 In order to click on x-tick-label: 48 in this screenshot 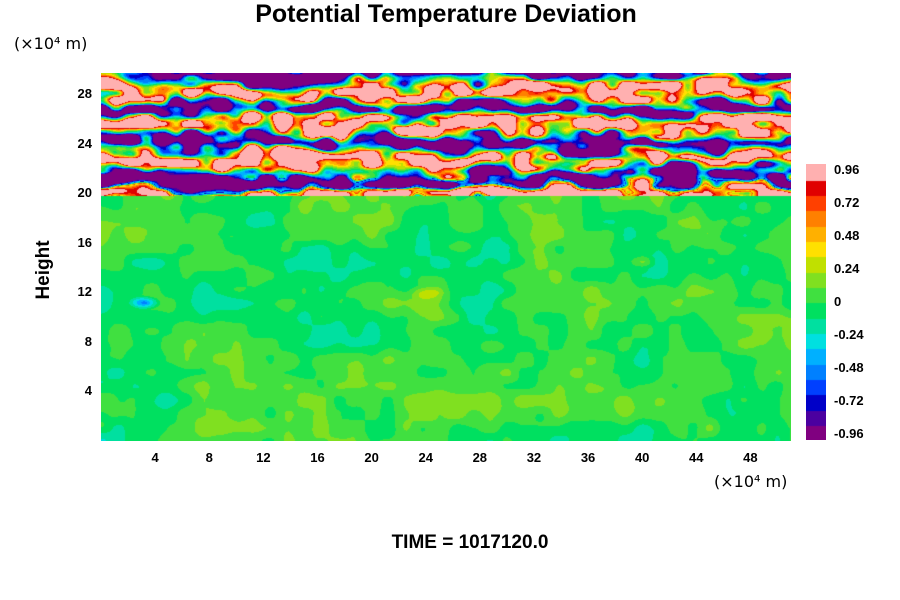, I will do `click(750, 457)`.